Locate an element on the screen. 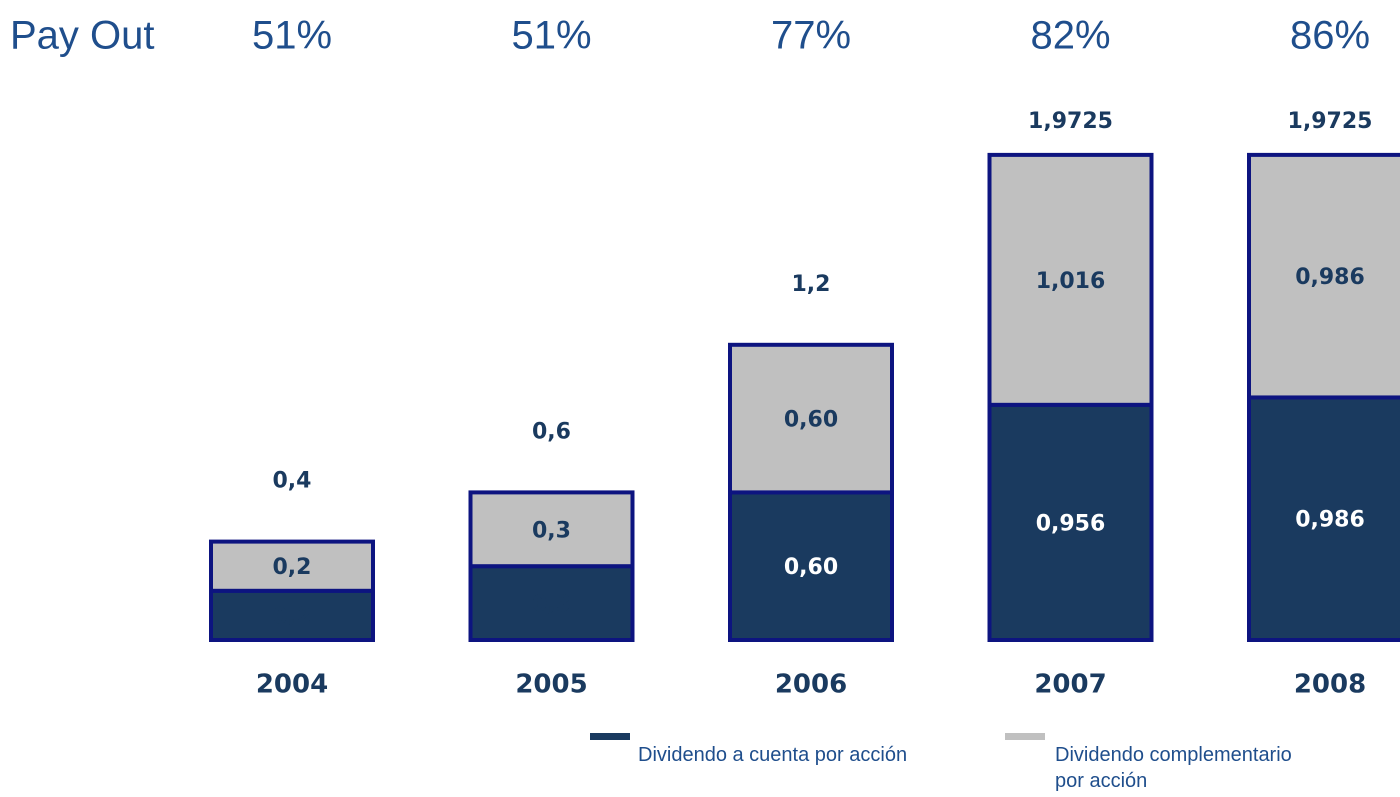 The image size is (1400, 797). pay-out-label: Pay Out is located at coordinates (82, 36).